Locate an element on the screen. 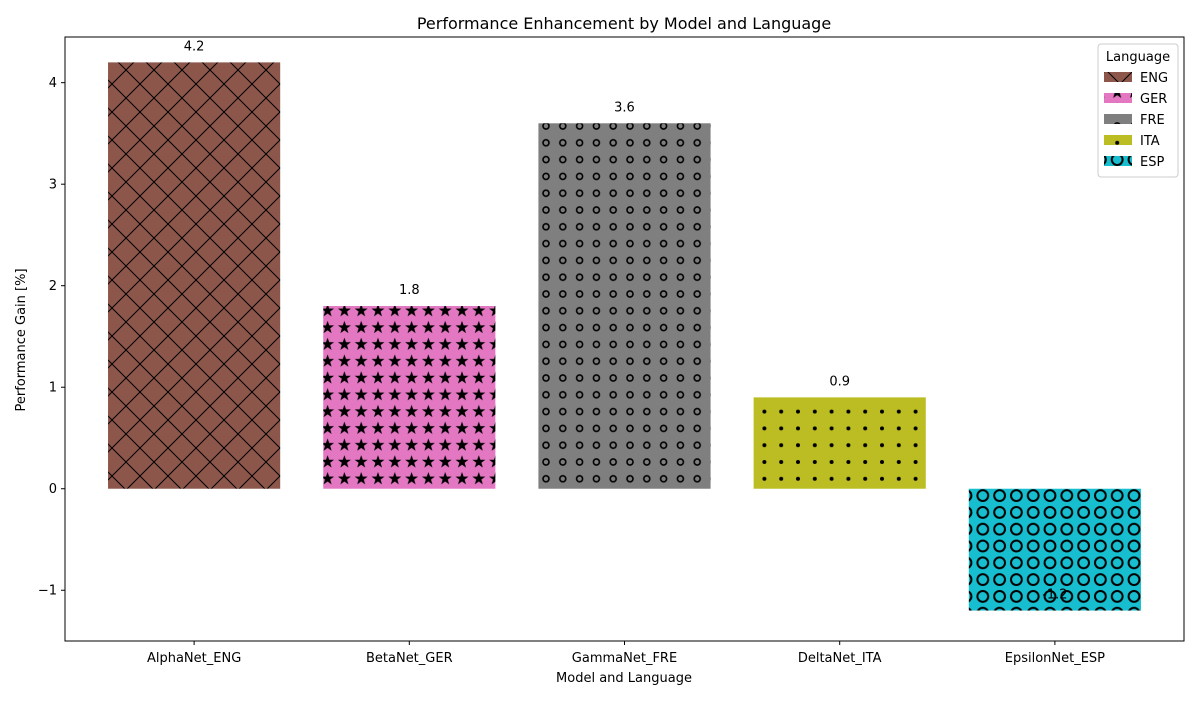 Image resolution: width=1200 pixels, height=704 pixels. legend-label-ger: GER is located at coordinates (1153, 99).